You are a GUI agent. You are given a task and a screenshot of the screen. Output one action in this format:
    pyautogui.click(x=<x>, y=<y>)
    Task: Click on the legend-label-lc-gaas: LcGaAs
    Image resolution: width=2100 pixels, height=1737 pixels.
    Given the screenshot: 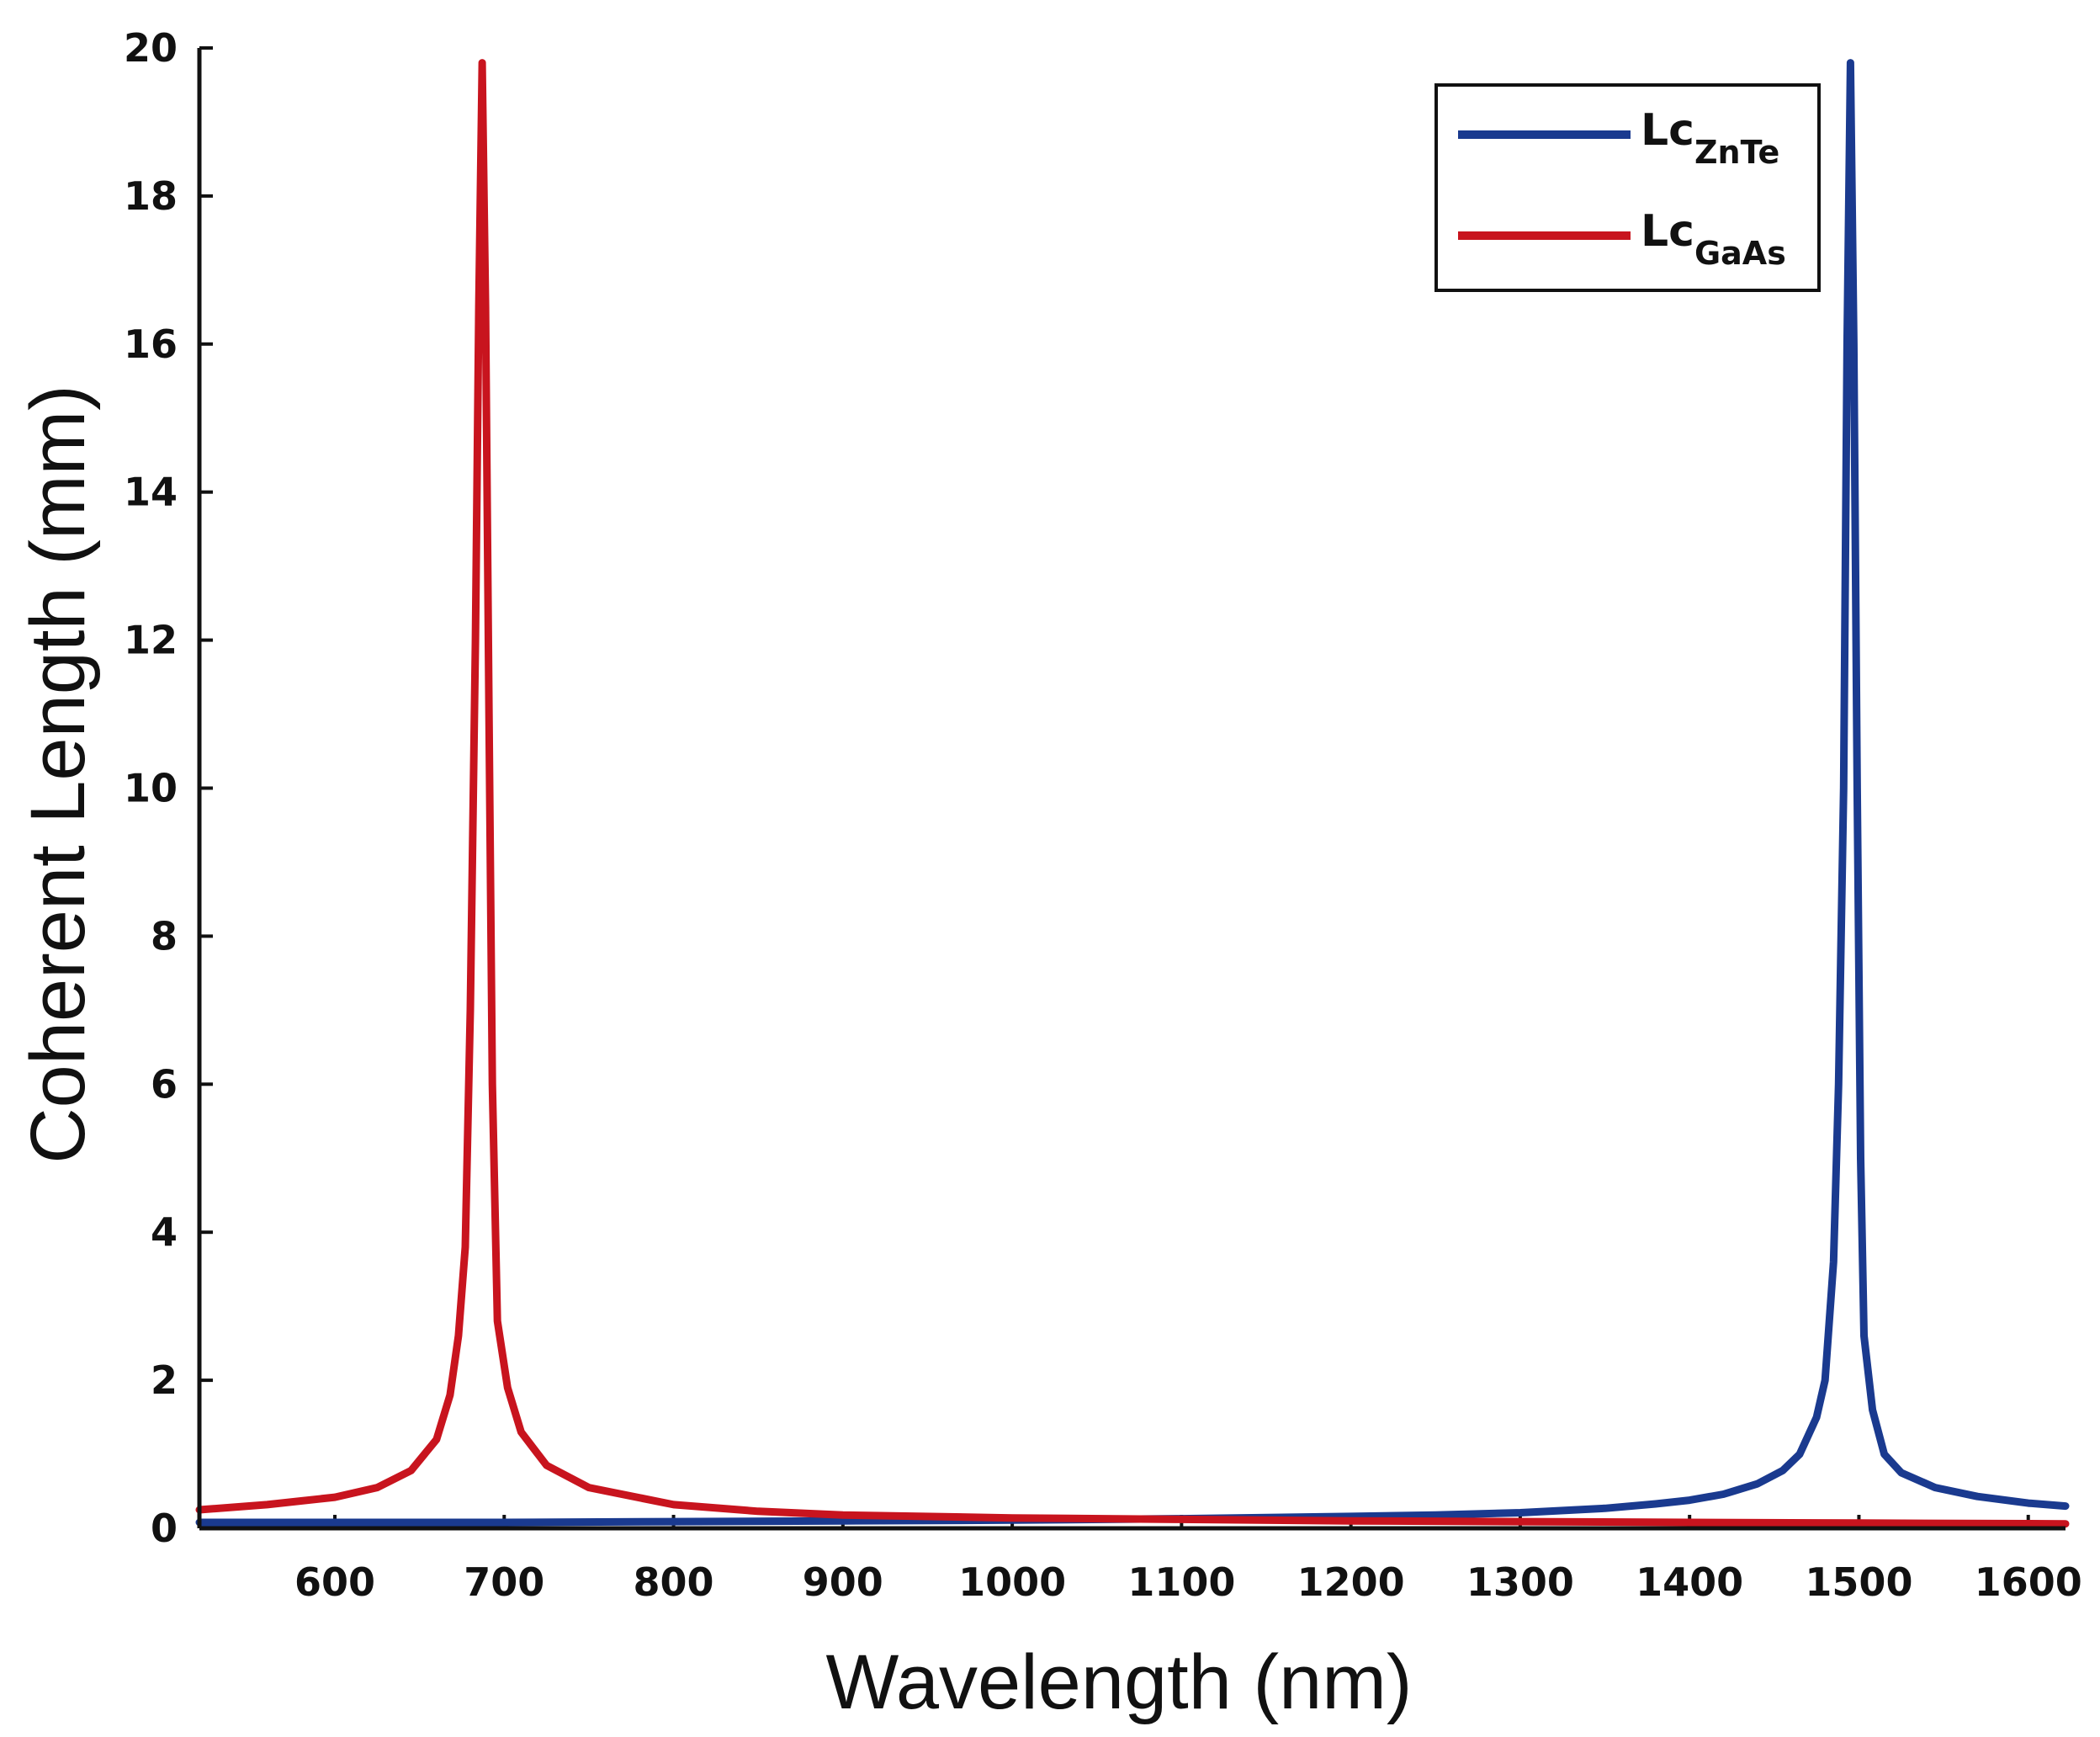 What is the action you would take?
    pyautogui.click(x=1713, y=239)
    